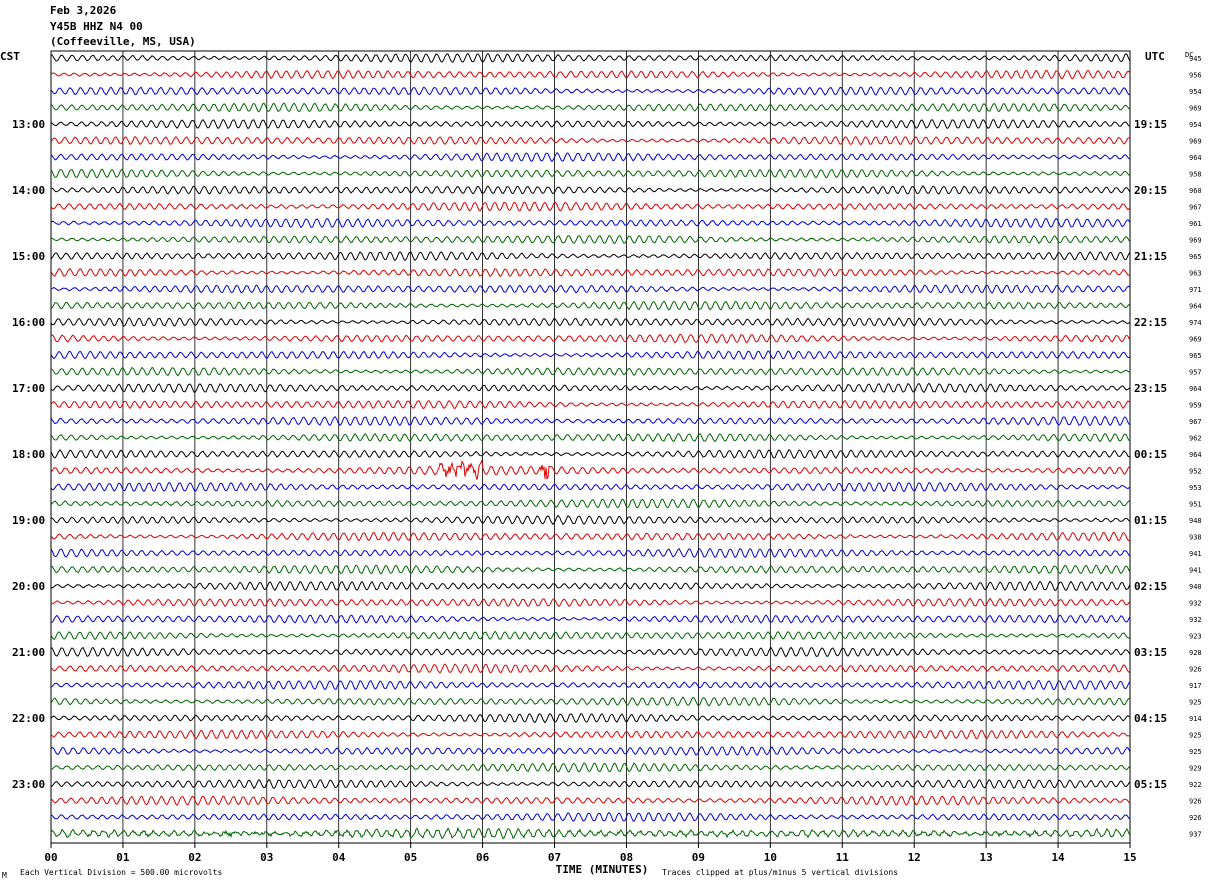 The height and width of the screenshot is (886, 1210). What do you see at coordinates (1195, 538) in the screenshot?
I see `dc-offset-label: 938` at bounding box center [1195, 538].